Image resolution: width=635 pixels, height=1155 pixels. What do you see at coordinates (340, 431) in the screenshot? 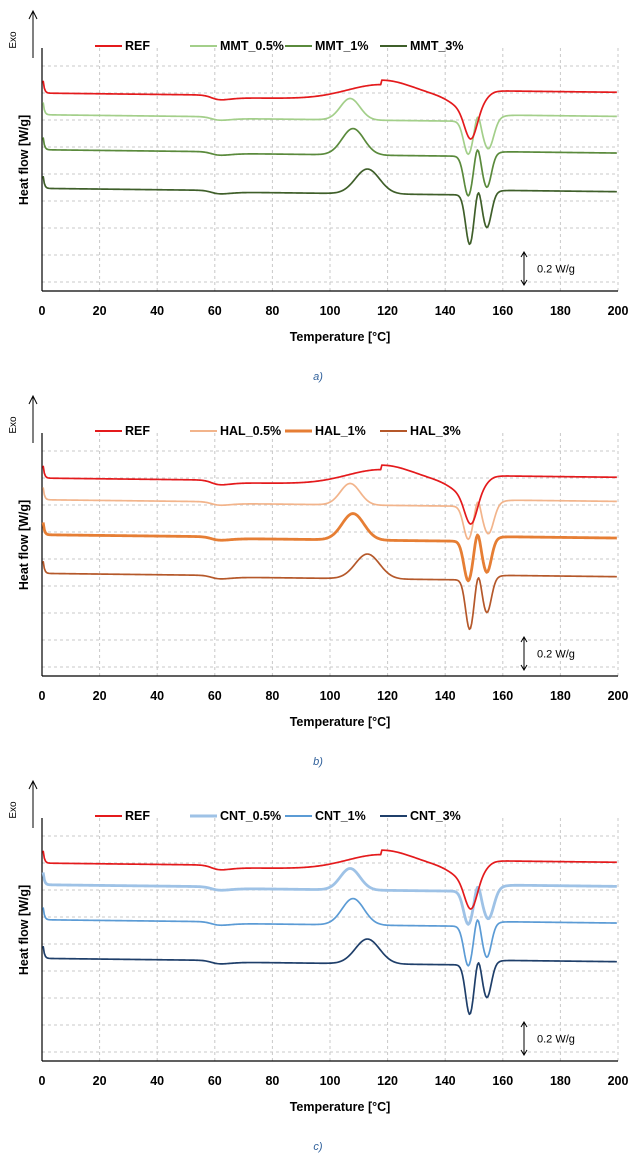
I see `legend-label: HAL_1%` at bounding box center [340, 431].